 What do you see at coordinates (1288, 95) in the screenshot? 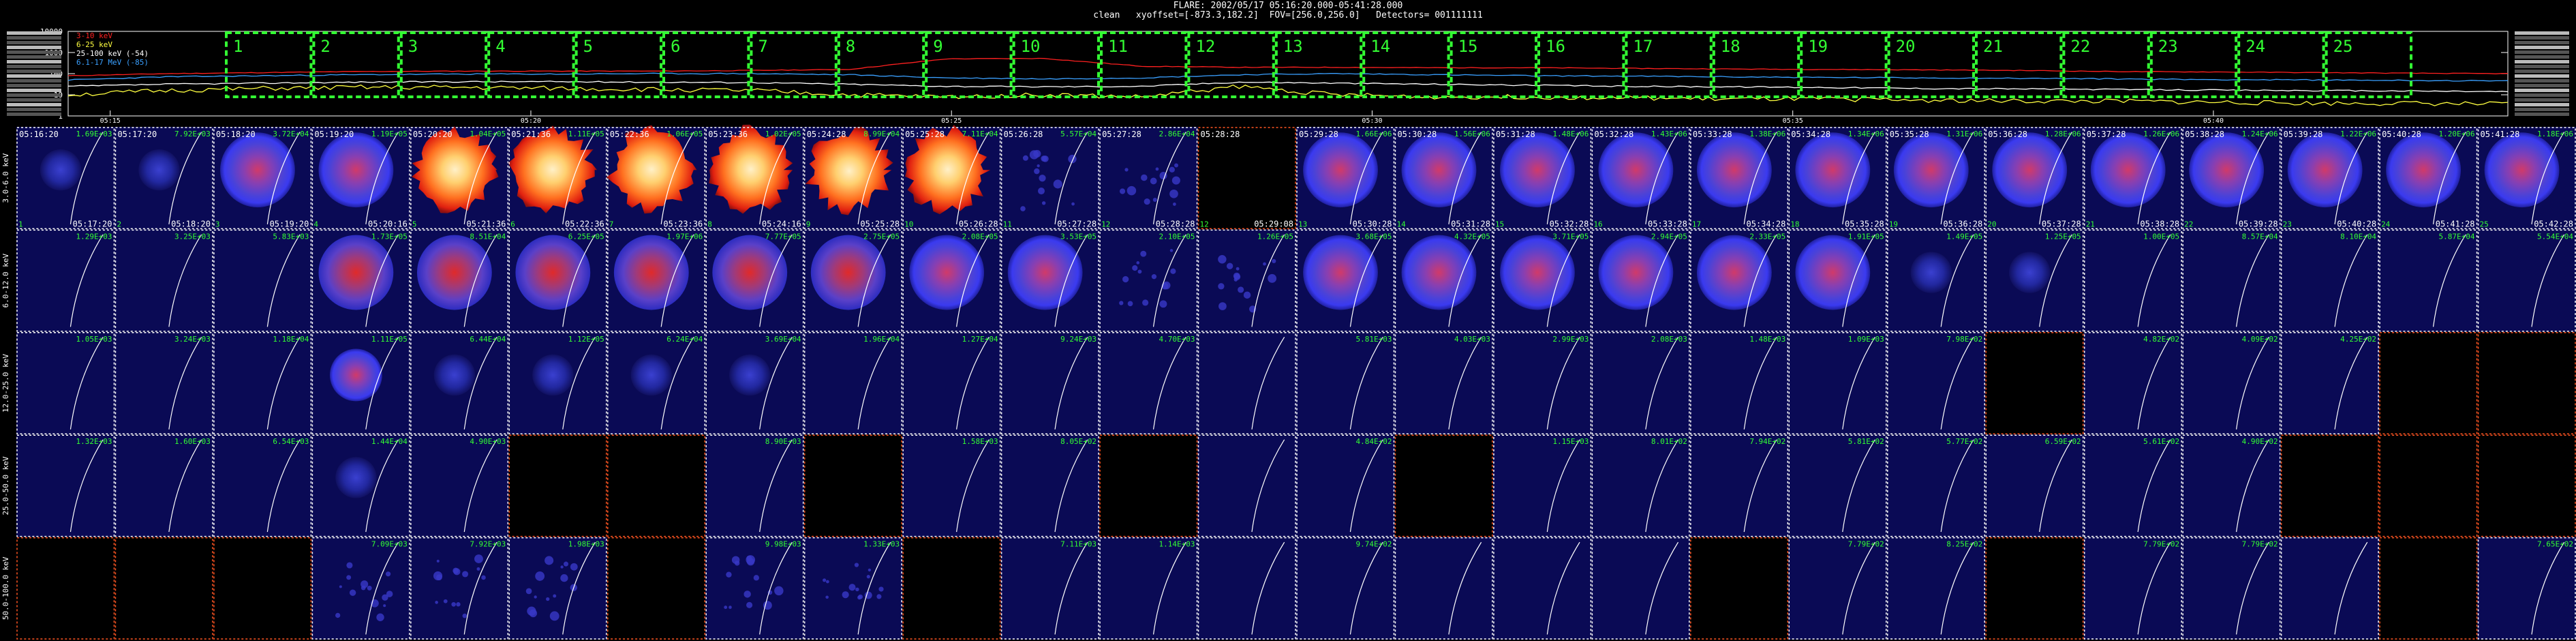
I see `lightcurve-band2` at bounding box center [1288, 95].